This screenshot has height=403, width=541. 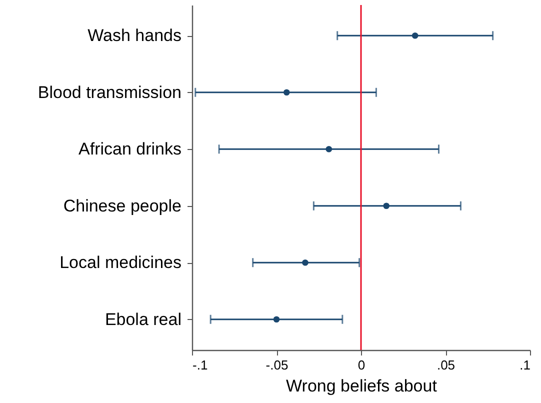 What do you see at coordinates (121, 262) in the screenshot?
I see `y-tick-label: Local medicines` at bounding box center [121, 262].